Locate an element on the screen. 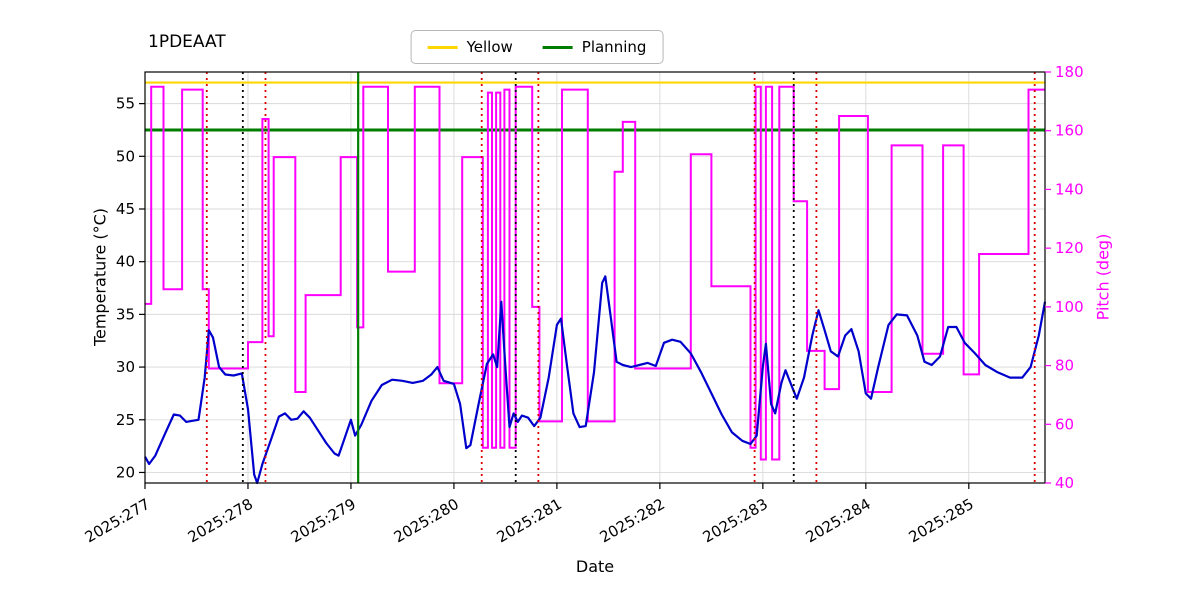 The height and width of the screenshot is (600, 1200). x-axis-label: Date is located at coordinates (595, 566).